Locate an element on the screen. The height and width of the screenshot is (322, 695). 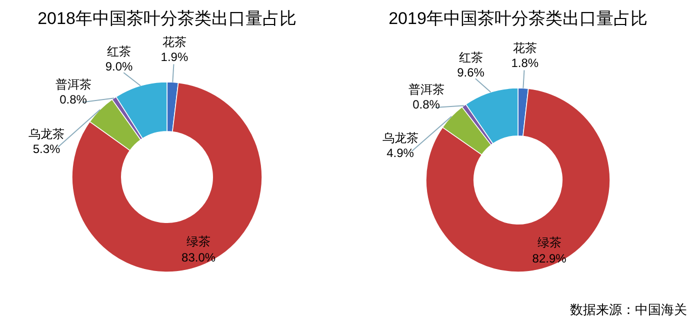
chart-title: 2018年中国茶叶分茶类出口量占比 is located at coordinates (167, 18).